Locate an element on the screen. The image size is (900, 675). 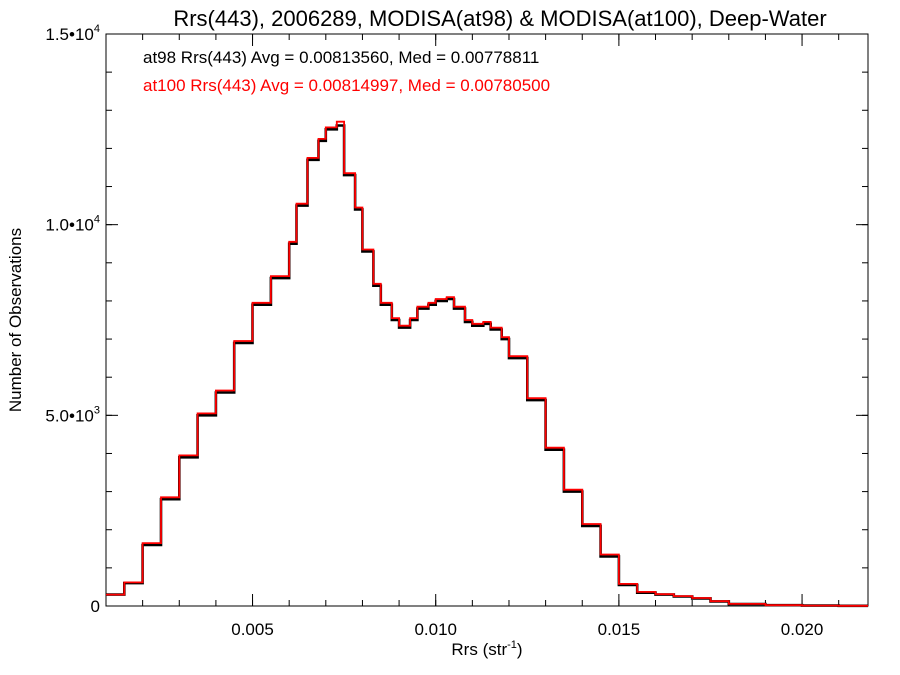
y-tick-label-exponent: 3 is located at coordinates (97, 410).